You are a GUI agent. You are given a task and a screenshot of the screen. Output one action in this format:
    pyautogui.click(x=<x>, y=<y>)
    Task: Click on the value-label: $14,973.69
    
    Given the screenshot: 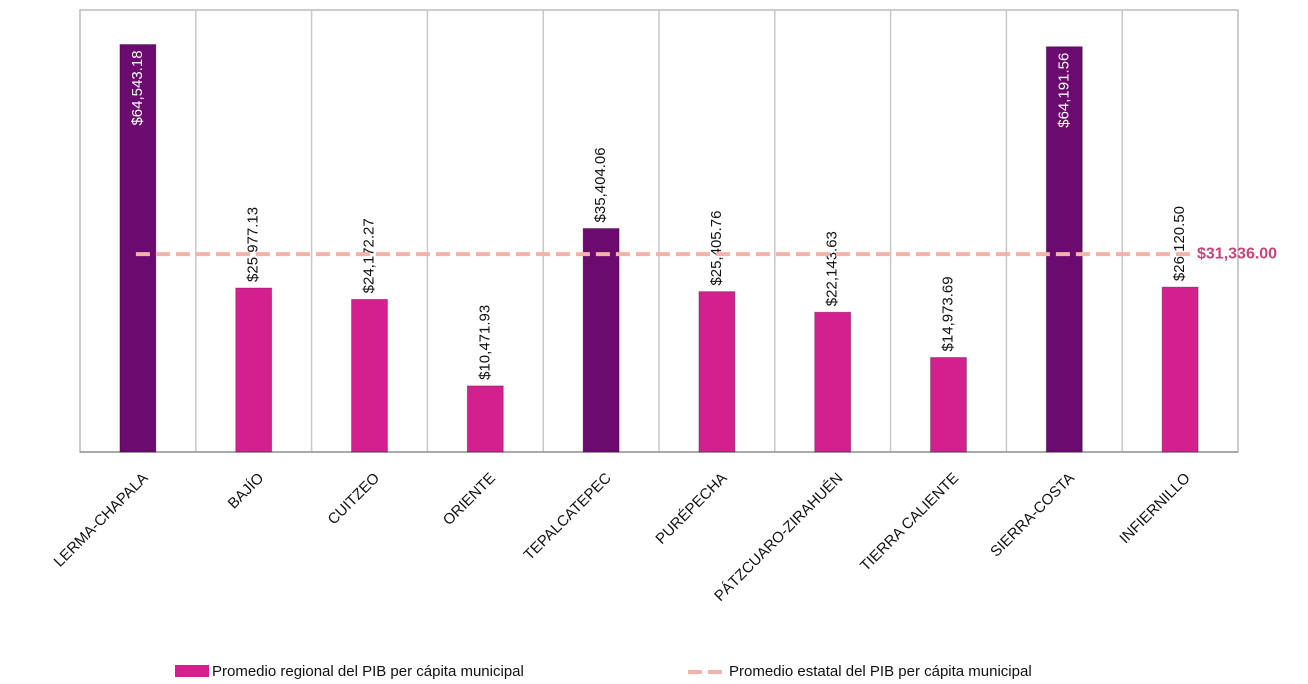 What is the action you would take?
    pyautogui.click(x=947, y=313)
    